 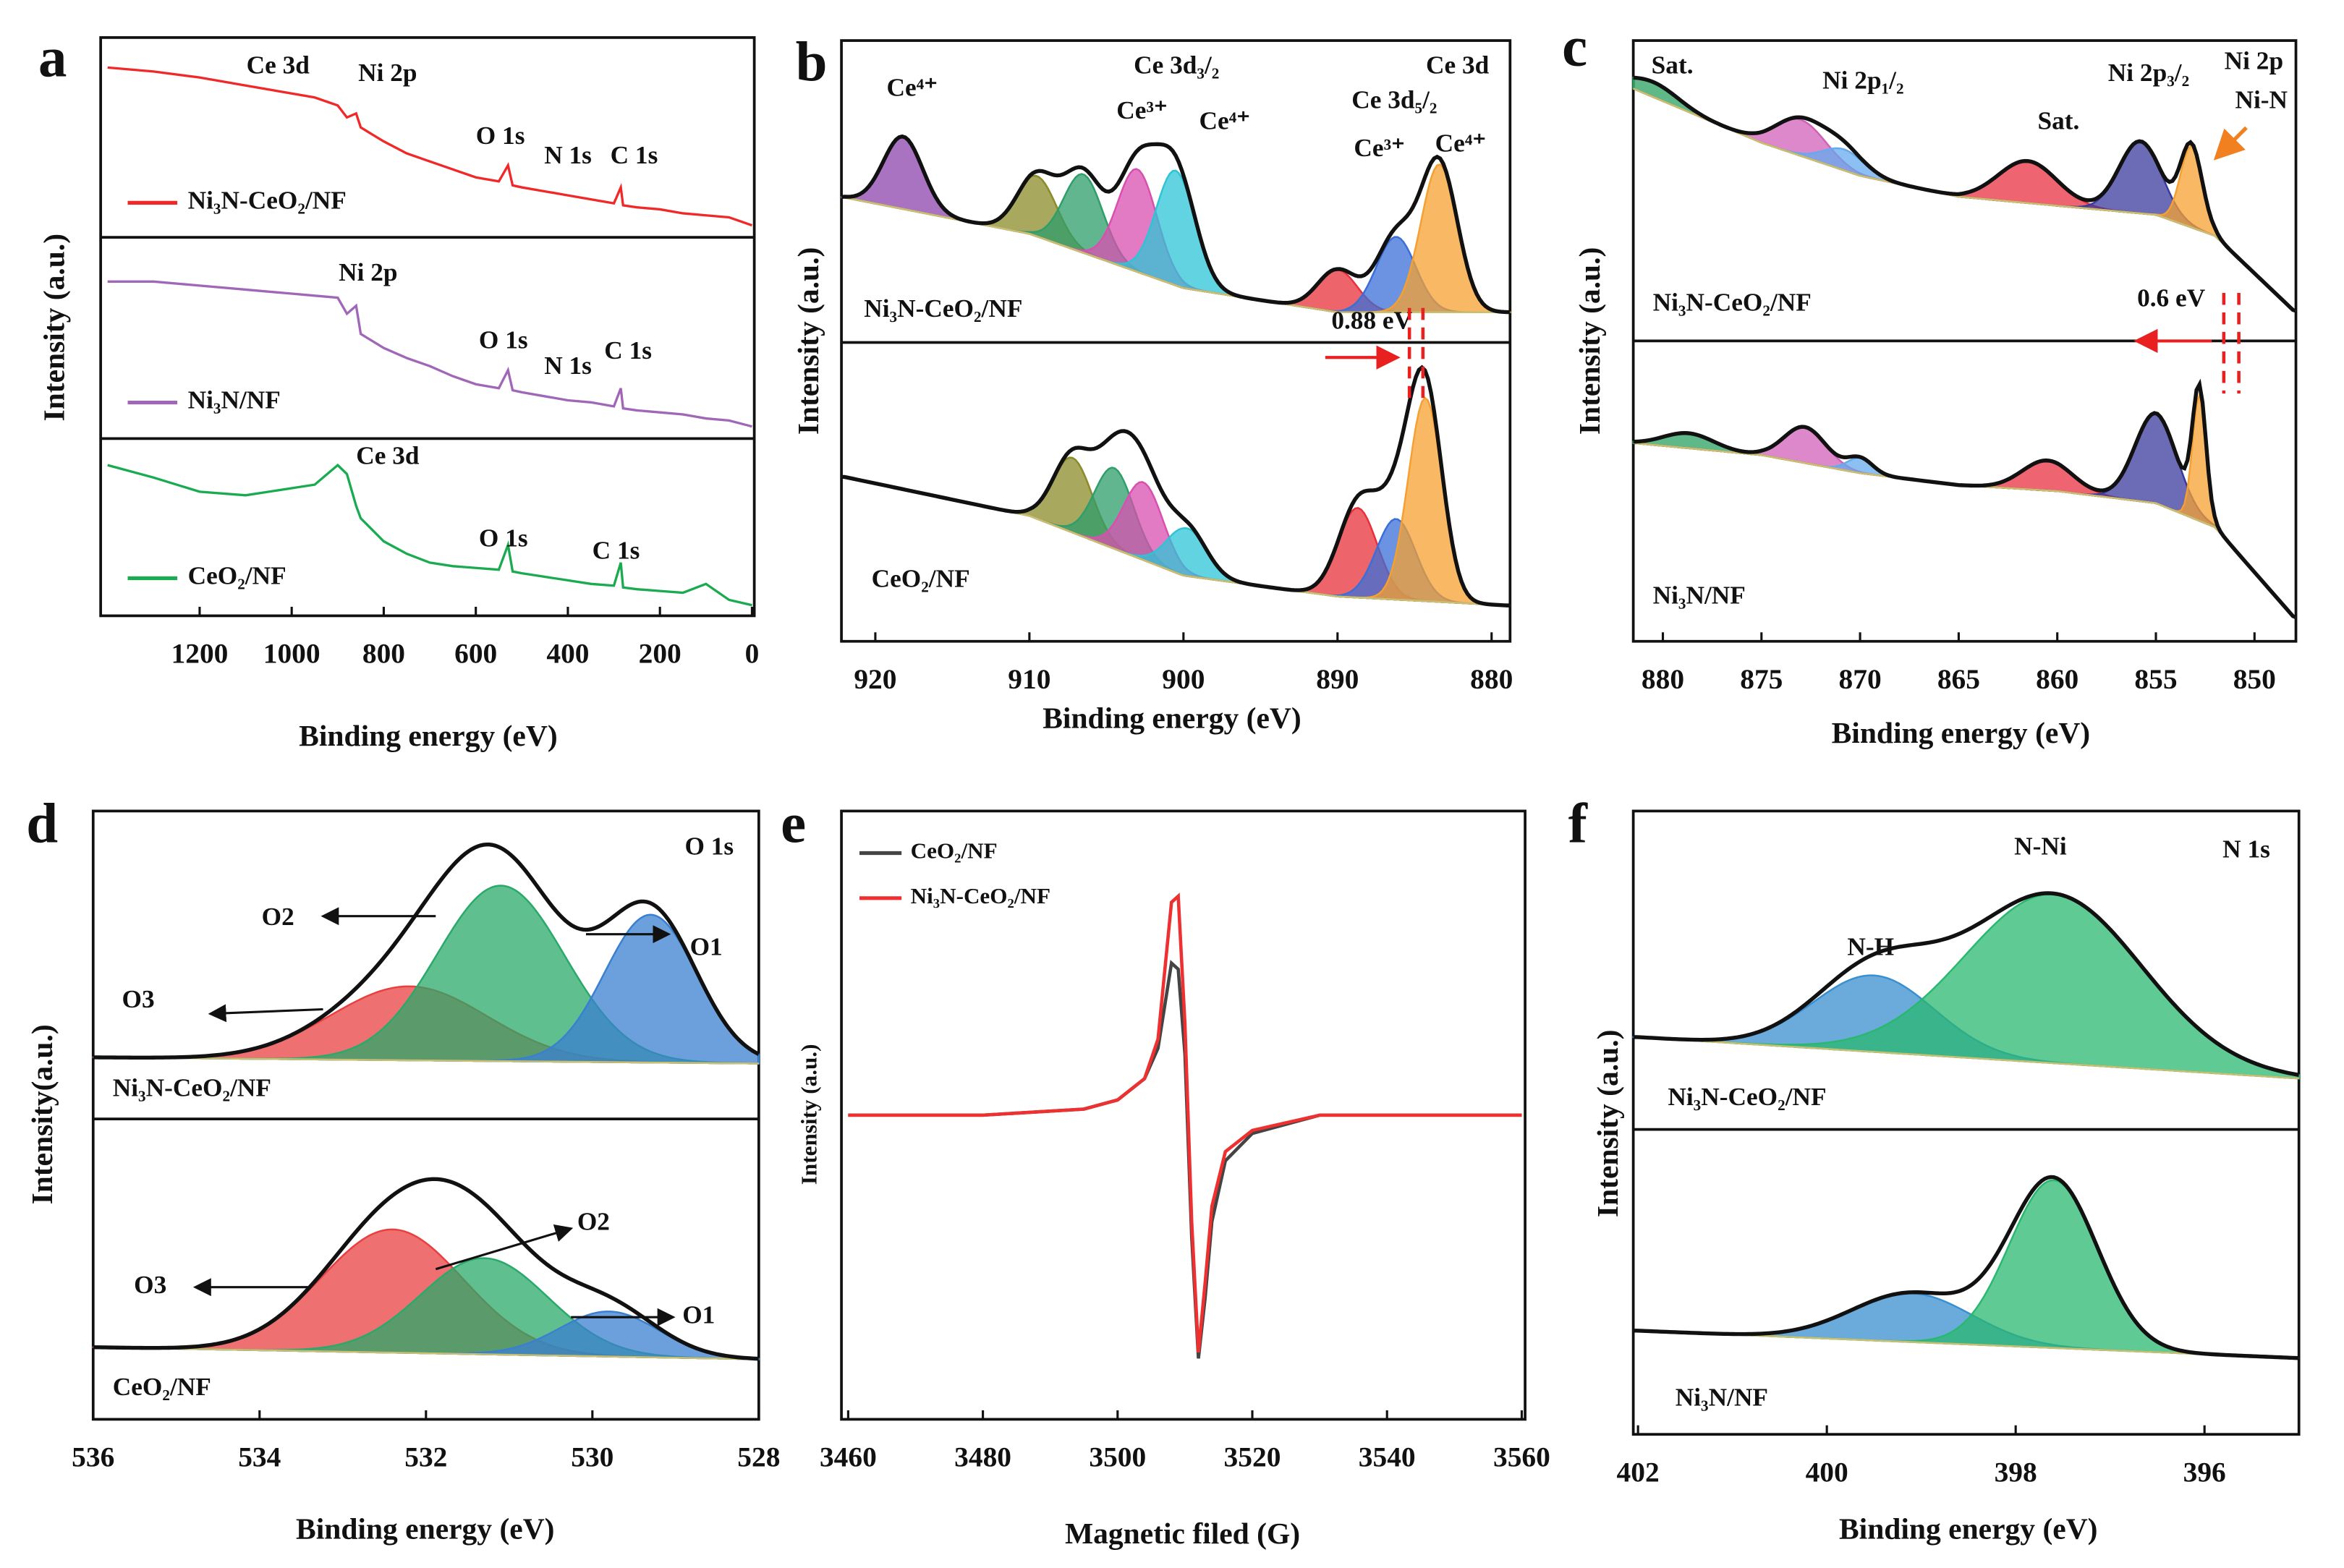 What do you see at coordinates (1387, 1457) in the screenshot?
I see `x-tick-label: 3540` at bounding box center [1387, 1457].